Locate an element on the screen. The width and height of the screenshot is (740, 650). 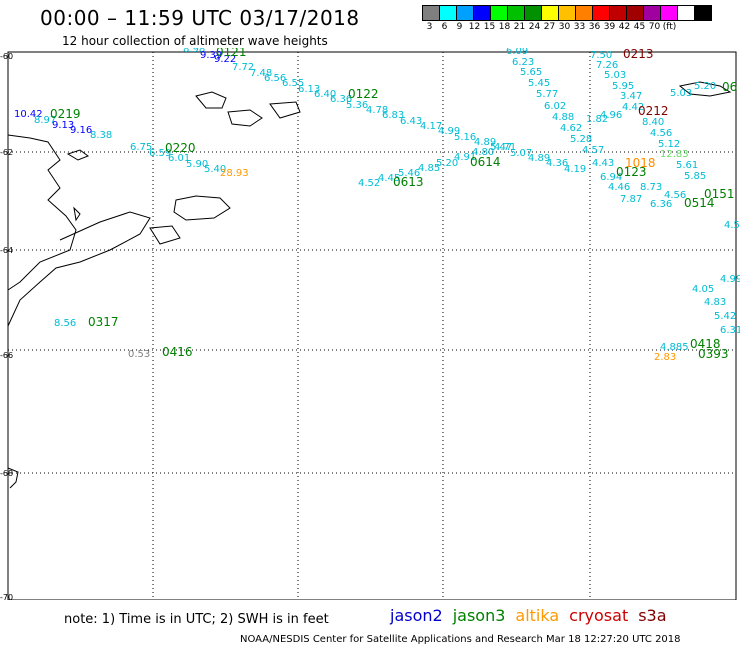
satellite-legend: jason2 jason3 altika cryosat s3a is located at coordinates (528, 615).